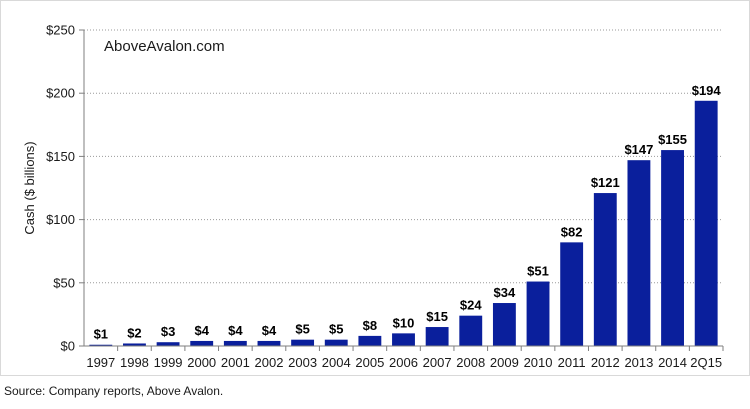 The image size is (750, 409). I want to click on bar-2000, so click(202, 343).